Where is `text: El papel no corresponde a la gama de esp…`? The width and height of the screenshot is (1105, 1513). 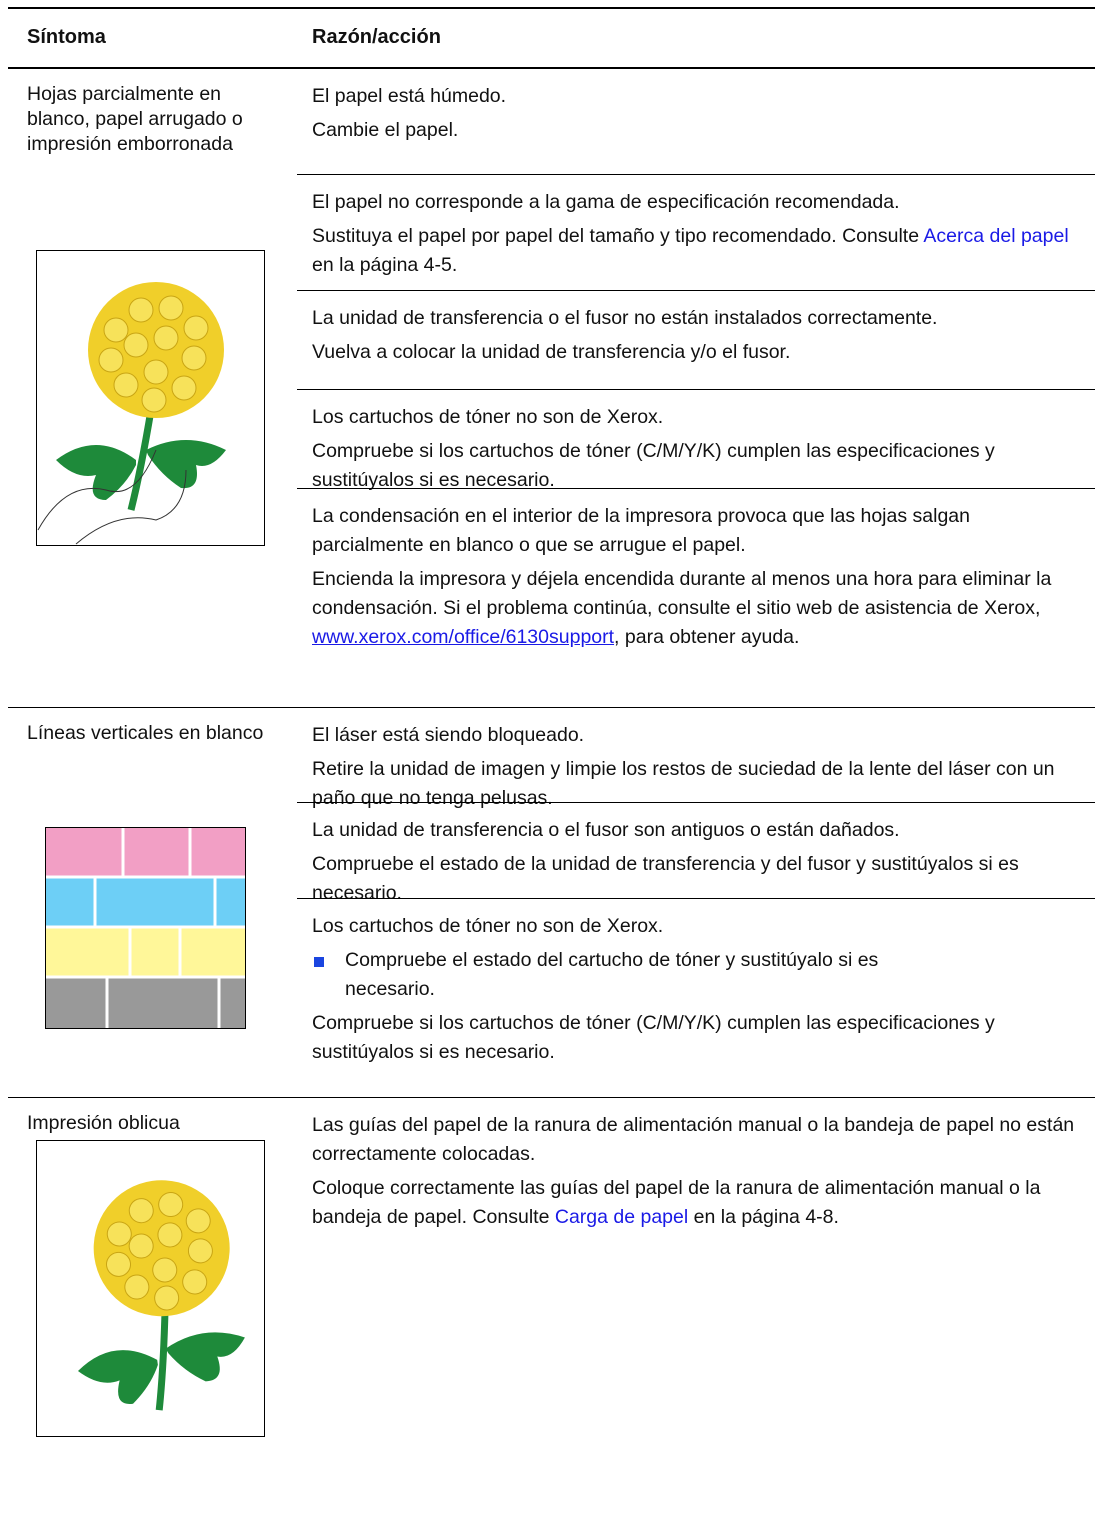 text: El papel no corresponde a la gama de esp… is located at coordinates (606, 202).